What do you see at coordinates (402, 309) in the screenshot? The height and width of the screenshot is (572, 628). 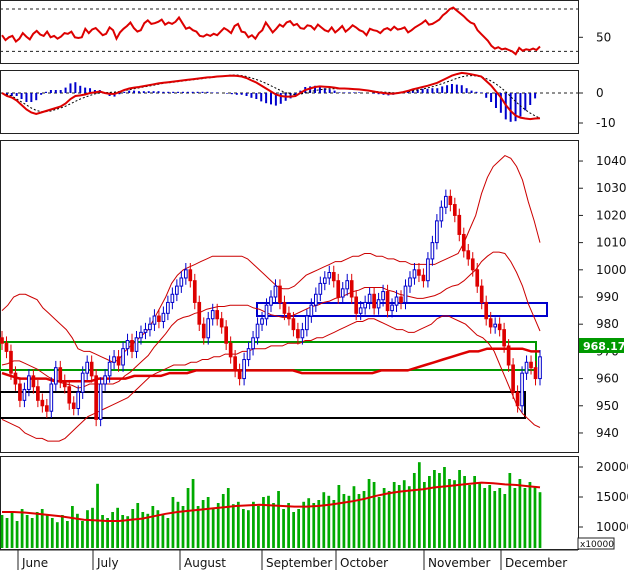 I see `resistance-box-blue` at bounding box center [402, 309].